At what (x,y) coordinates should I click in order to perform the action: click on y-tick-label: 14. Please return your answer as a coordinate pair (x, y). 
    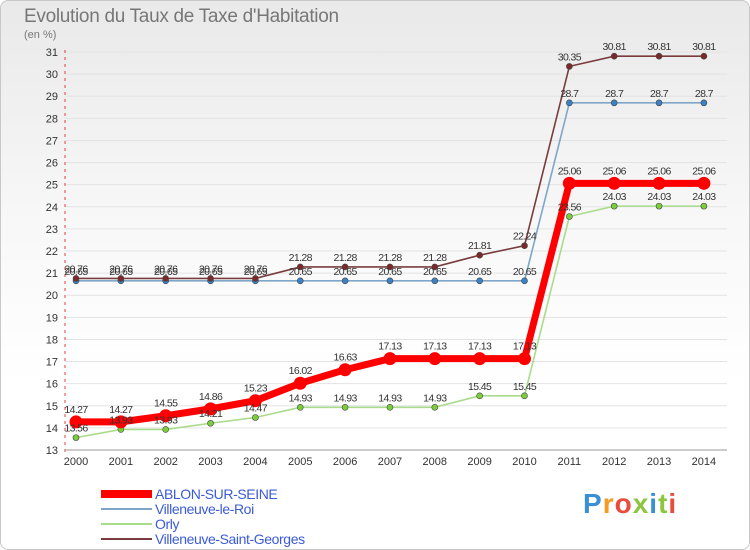
    Looking at the image, I should click on (52, 429).